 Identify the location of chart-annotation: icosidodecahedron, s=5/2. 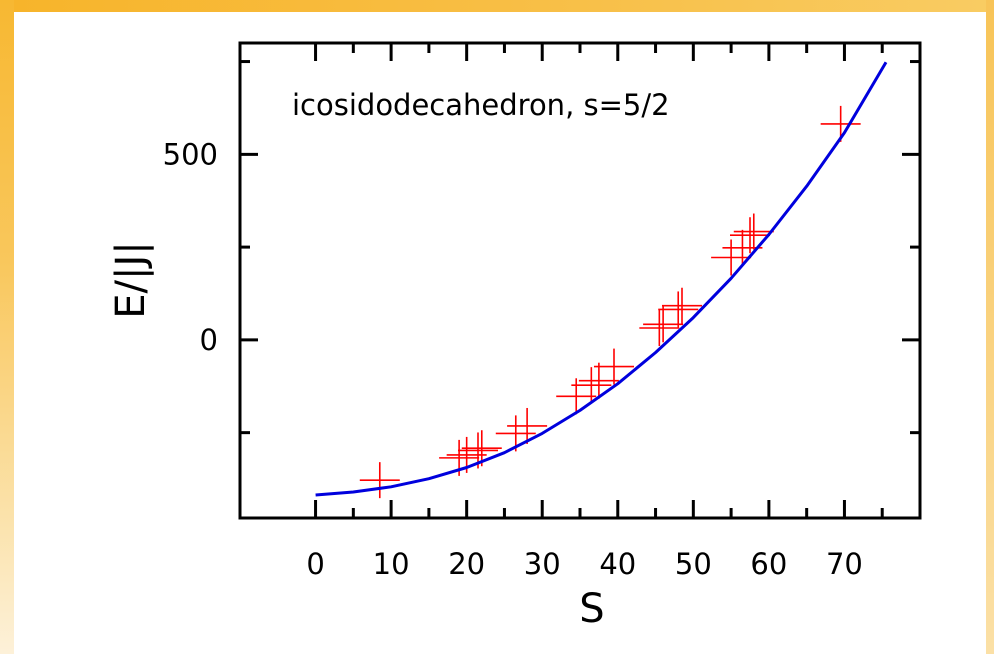
(481, 105).